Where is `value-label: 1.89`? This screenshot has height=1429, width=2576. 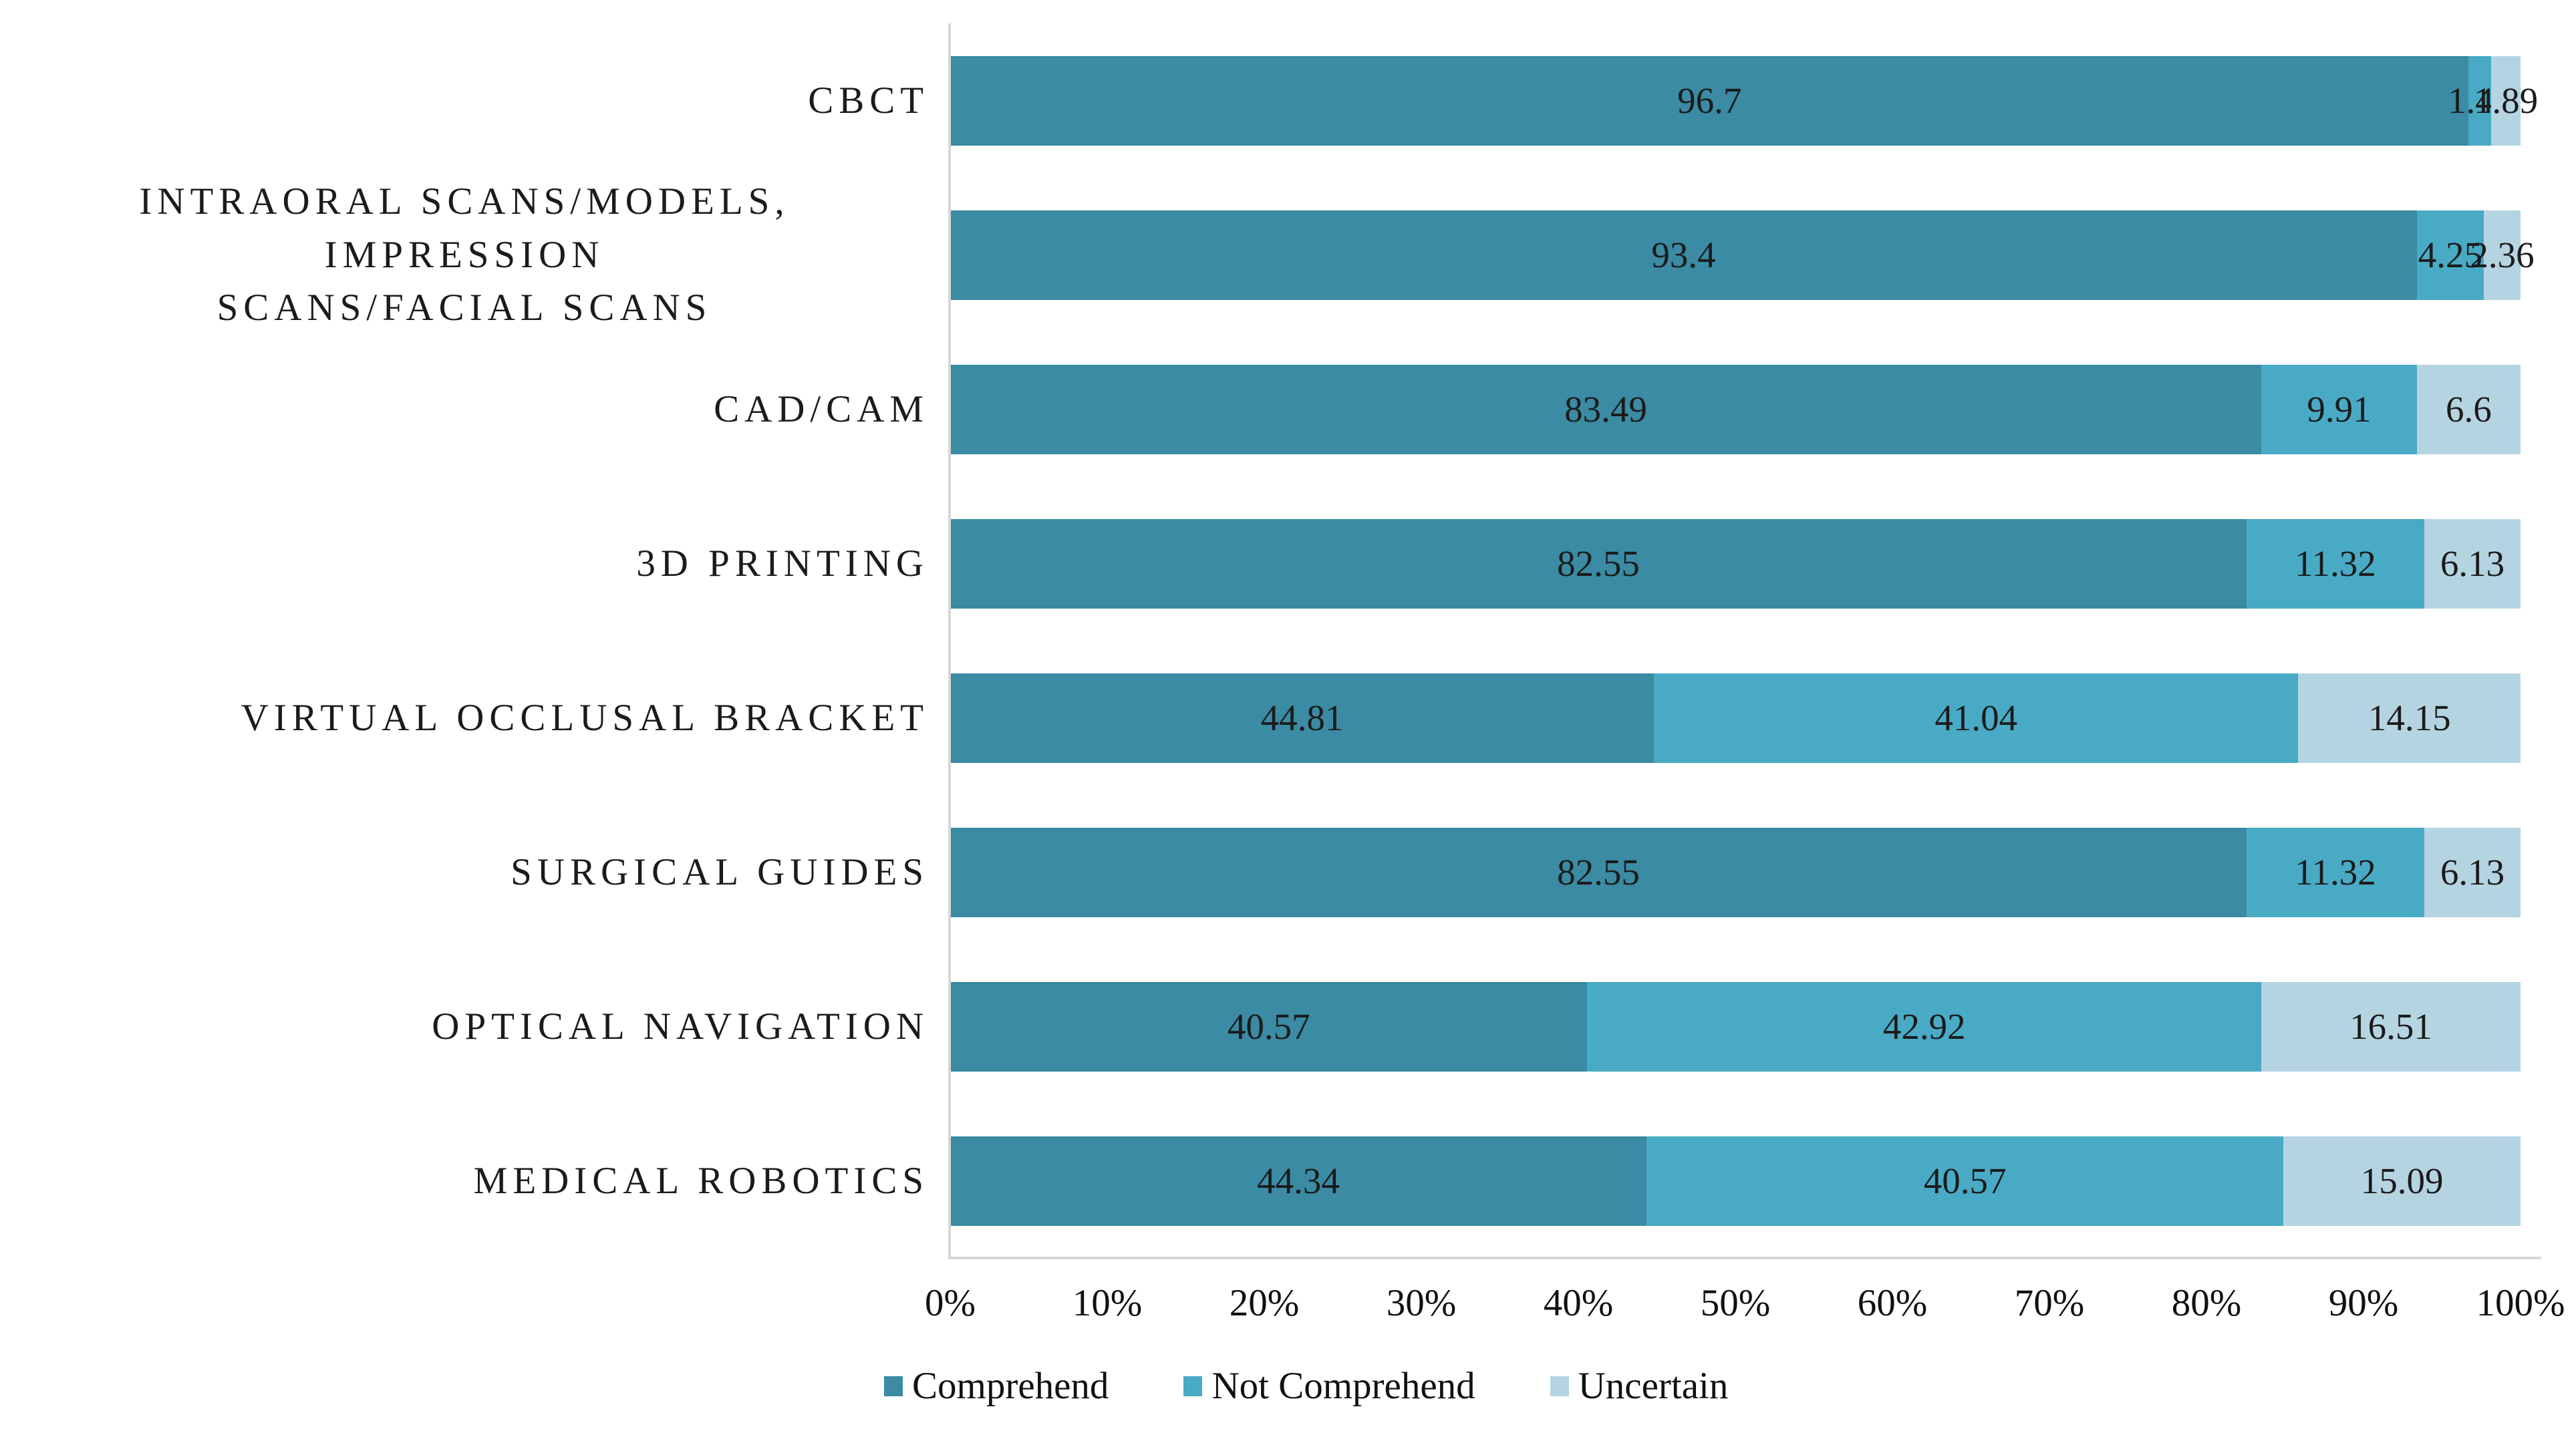 value-label: 1.89 is located at coordinates (2506, 100).